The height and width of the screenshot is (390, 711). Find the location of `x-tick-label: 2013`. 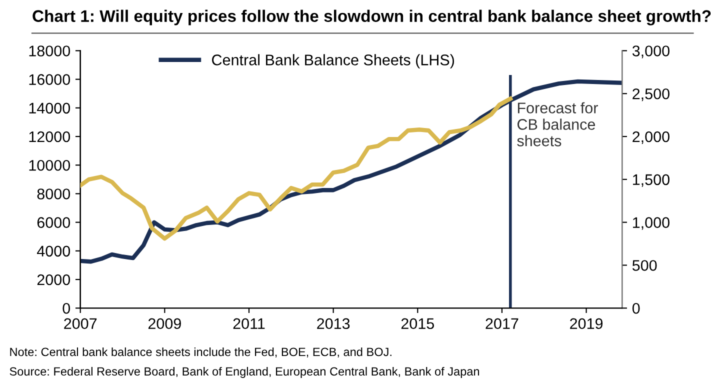

x-tick-label: 2013 is located at coordinates (333, 324).